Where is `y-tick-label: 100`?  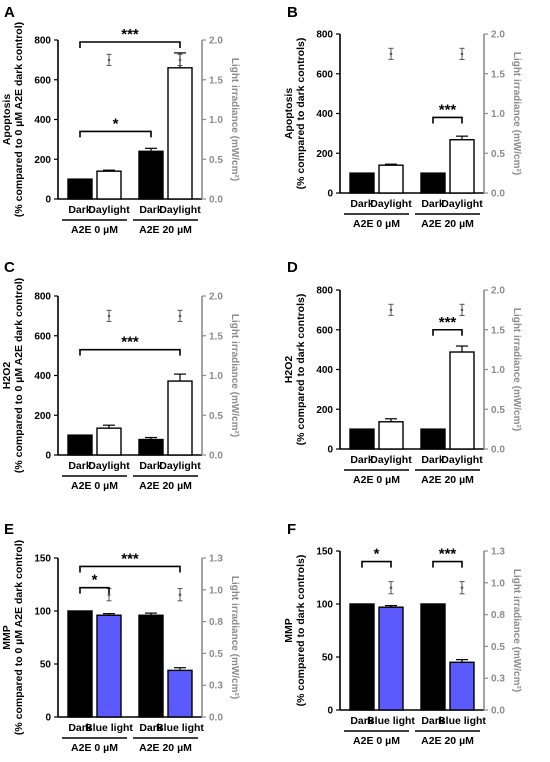
y-tick-label: 100 is located at coordinates (324, 605).